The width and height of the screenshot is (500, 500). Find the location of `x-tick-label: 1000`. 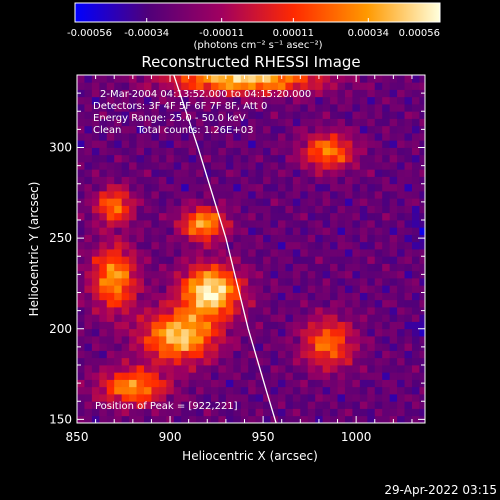

x-tick-label: 1000 is located at coordinates (356, 437).